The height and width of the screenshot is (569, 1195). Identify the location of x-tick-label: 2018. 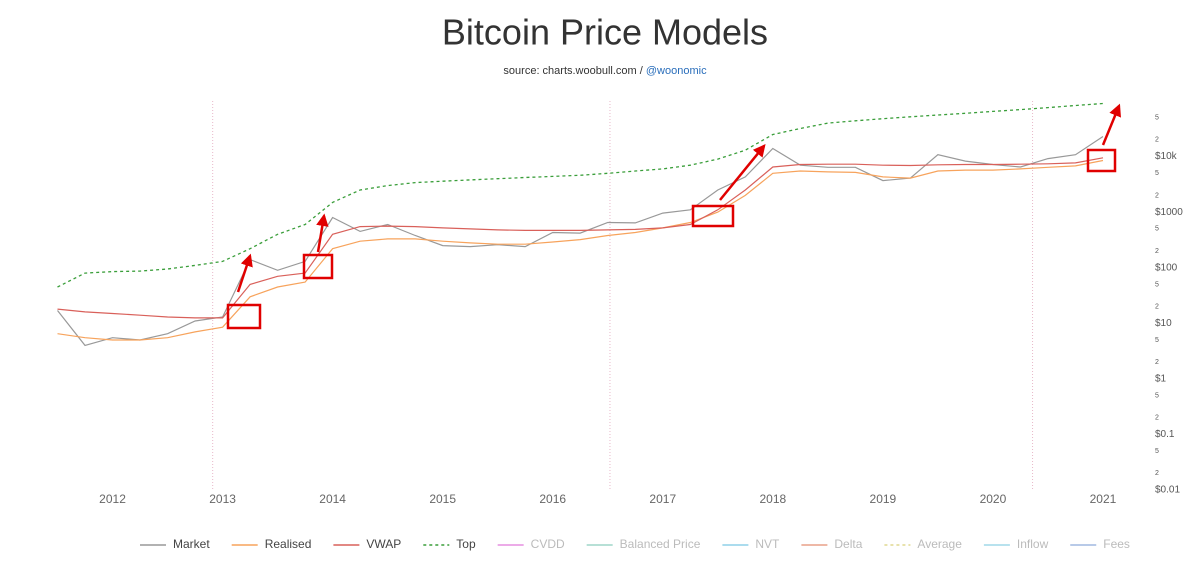
(772, 499).